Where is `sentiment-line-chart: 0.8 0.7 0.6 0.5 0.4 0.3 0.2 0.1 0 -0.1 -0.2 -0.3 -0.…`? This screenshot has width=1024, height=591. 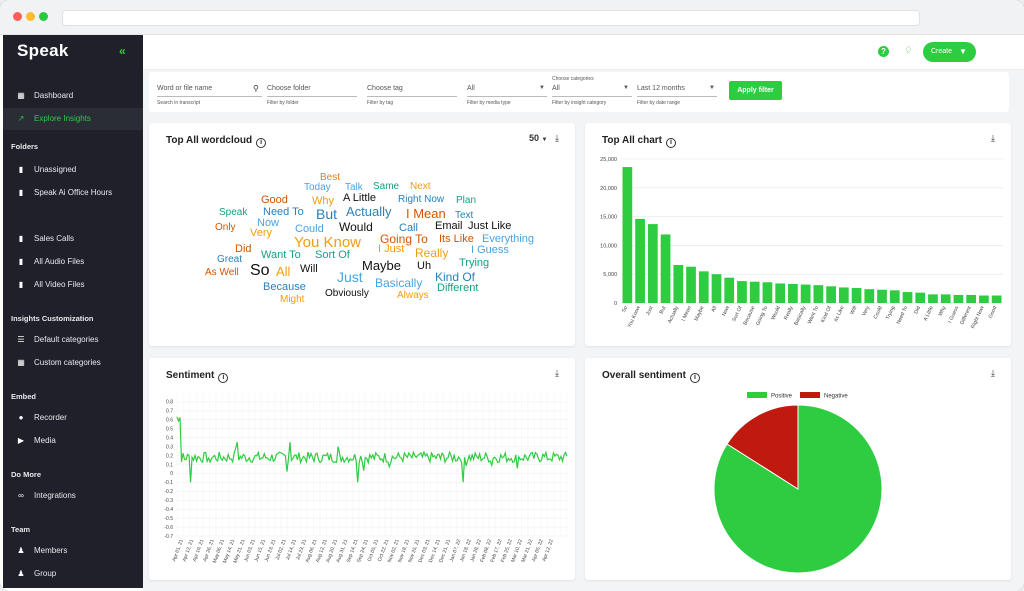 sentiment-line-chart: 0.8 0.7 0.6 0.5 0.4 0.3 0.2 0.1 0 -0.1 -0.2 -0.3 -0.… is located at coordinates (366, 478).